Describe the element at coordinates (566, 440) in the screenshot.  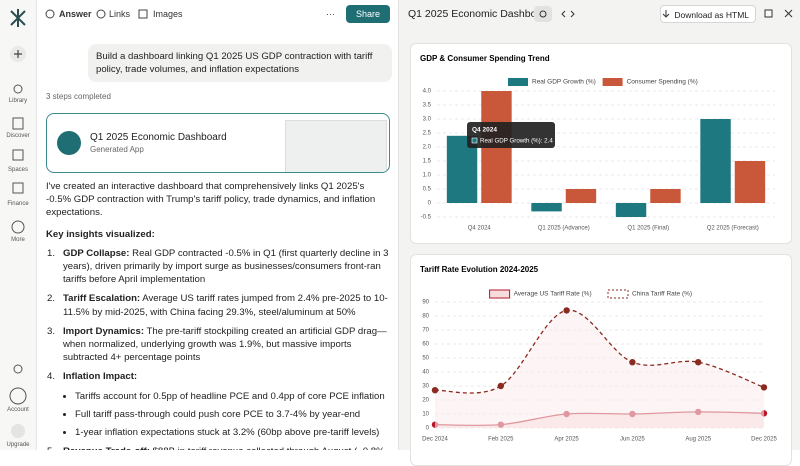
I see `x-tick-label: Apr 2025` at that location.